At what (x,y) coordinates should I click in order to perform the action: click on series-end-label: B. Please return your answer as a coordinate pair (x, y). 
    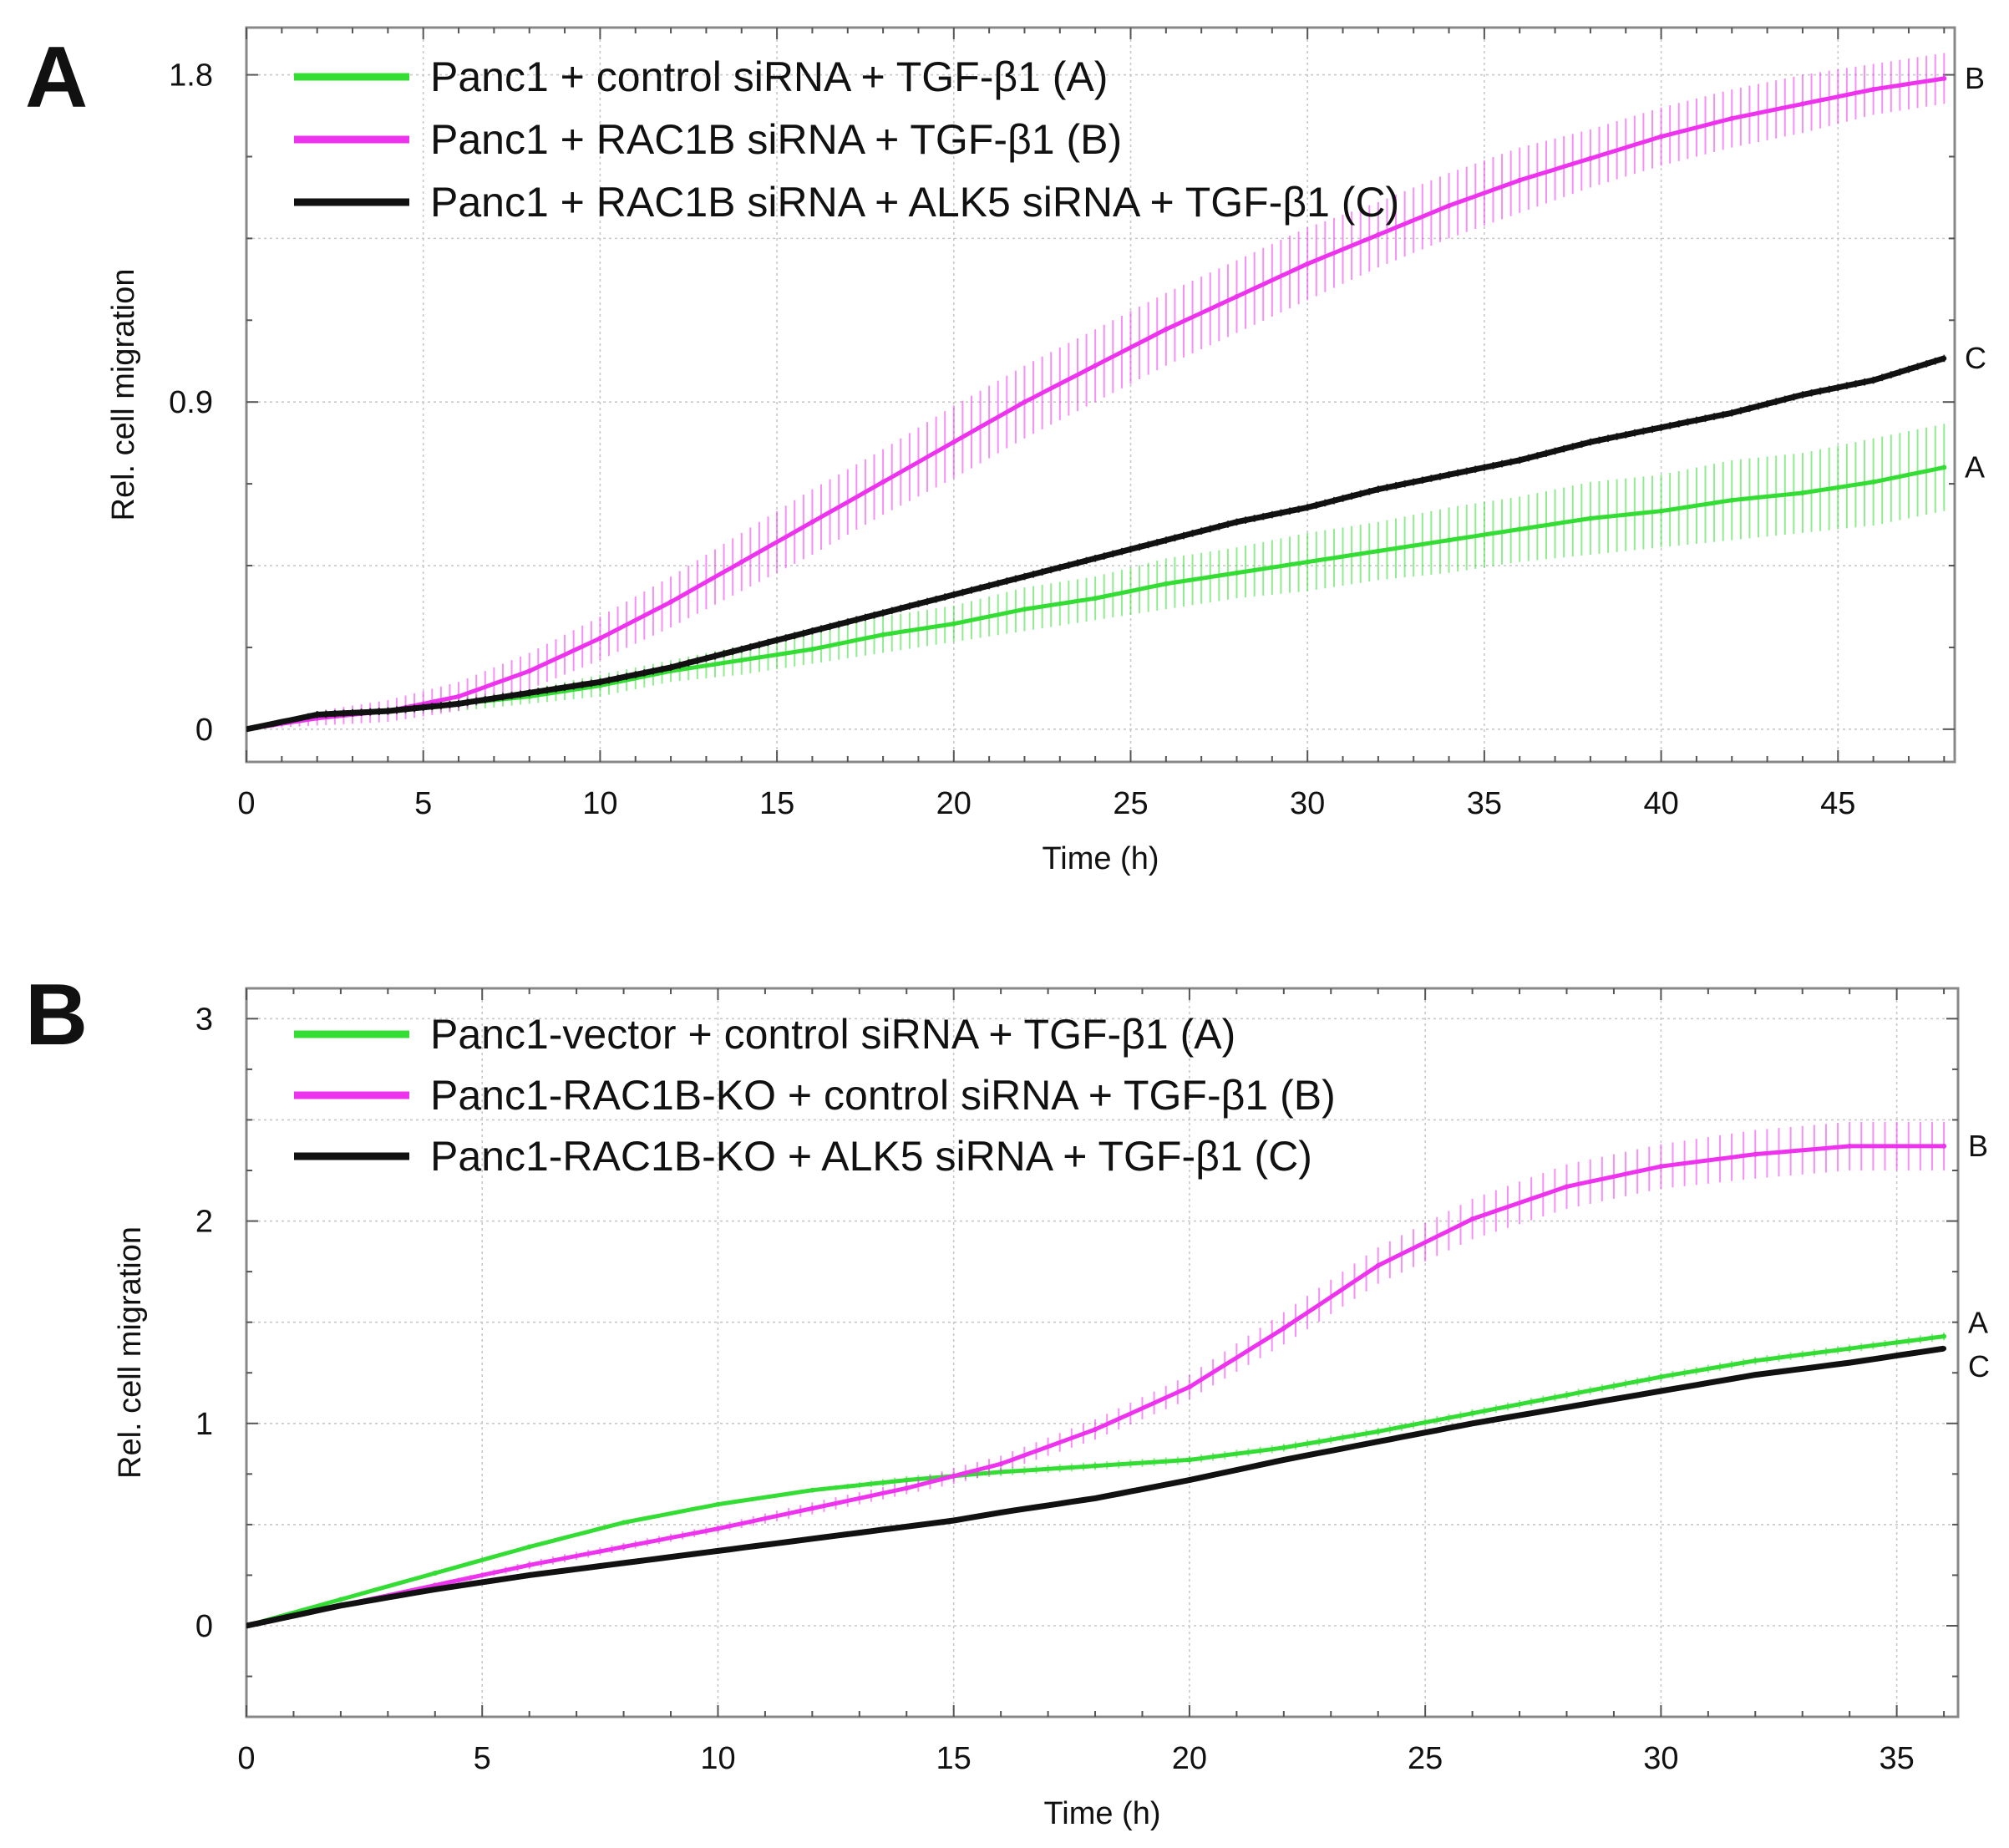
    Looking at the image, I should click on (1975, 78).